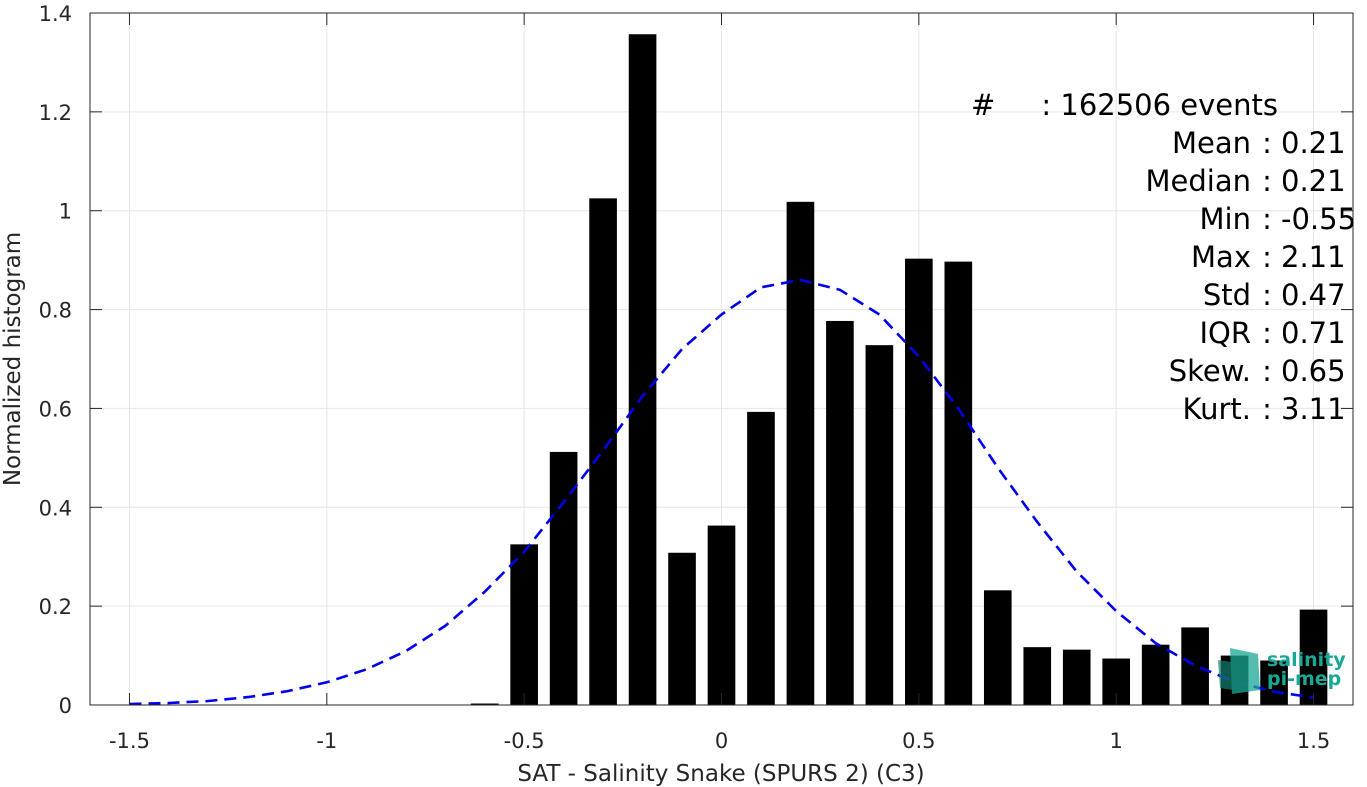 This screenshot has width=1367, height=787. What do you see at coordinates (1227, 295) in the screenshot?
I see `stats-key: Std` at bounding box center [1227, 295].